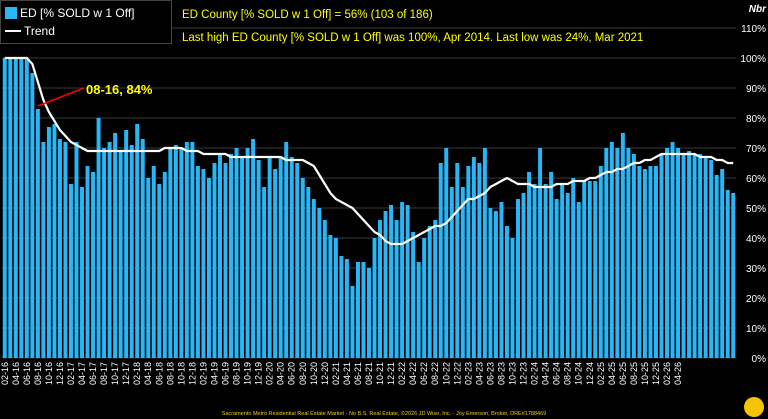  Describe the element at coordinates (634, 373) in the screenshot. I see `x-tick-label: 08-25` at that location.